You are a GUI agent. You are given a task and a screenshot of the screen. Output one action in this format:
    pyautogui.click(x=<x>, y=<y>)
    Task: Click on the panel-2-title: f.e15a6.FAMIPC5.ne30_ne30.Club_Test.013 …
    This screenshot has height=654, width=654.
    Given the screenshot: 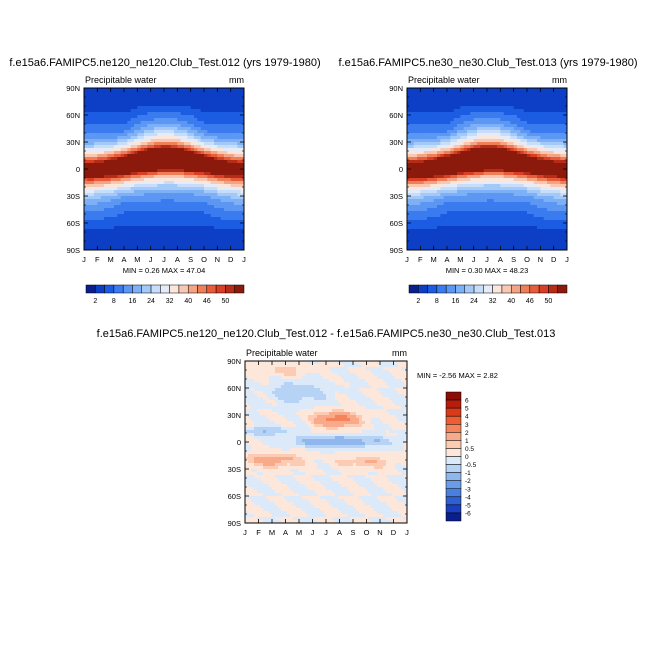 What is the action you would take?
    pyautogui.click(x=487, y=63)
    